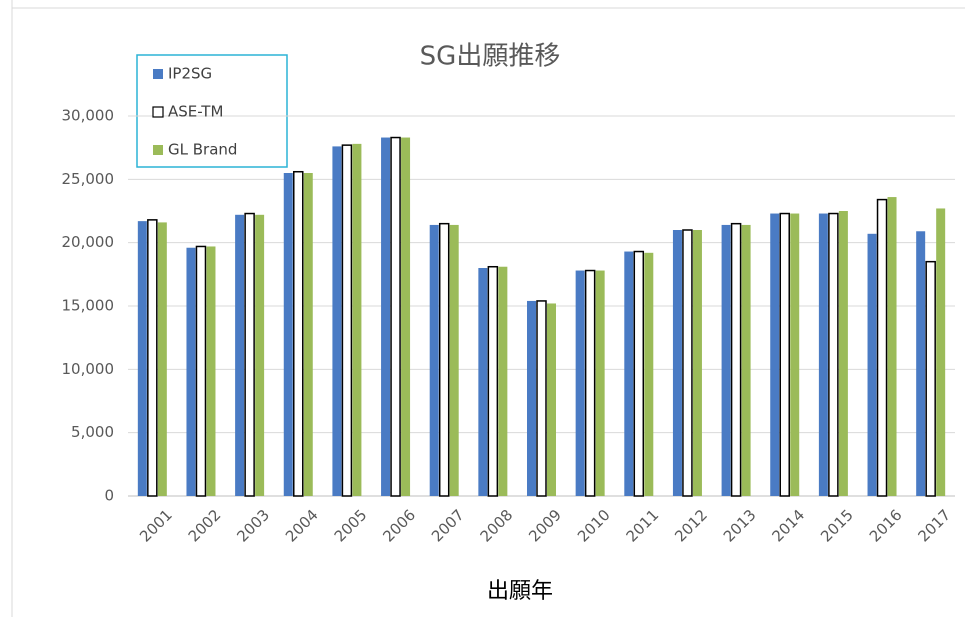 This screenshot has width=965, height=617. I want to click on legend-label: GL Brand, so click(202, 150).